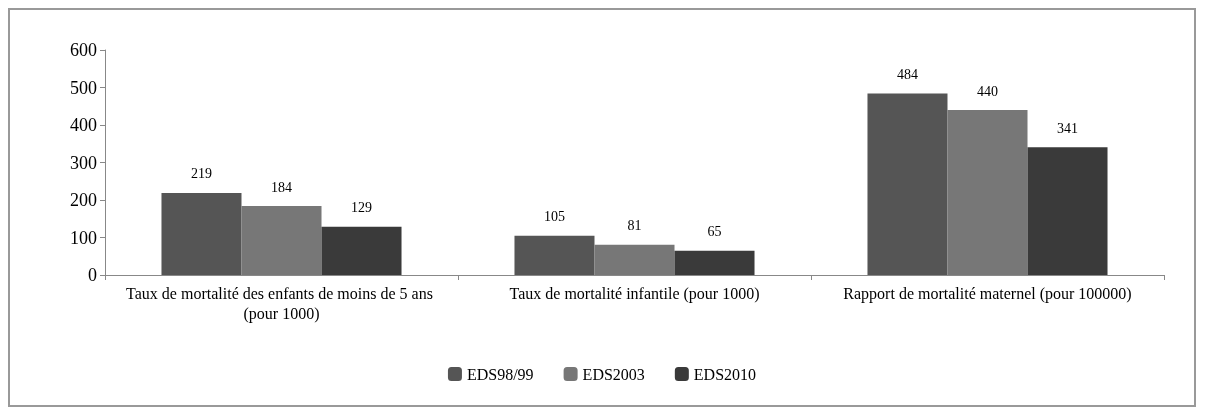 The height and width of the screenshot is (419, 1208). I want to click on data-label: 484, so click(907, 74).